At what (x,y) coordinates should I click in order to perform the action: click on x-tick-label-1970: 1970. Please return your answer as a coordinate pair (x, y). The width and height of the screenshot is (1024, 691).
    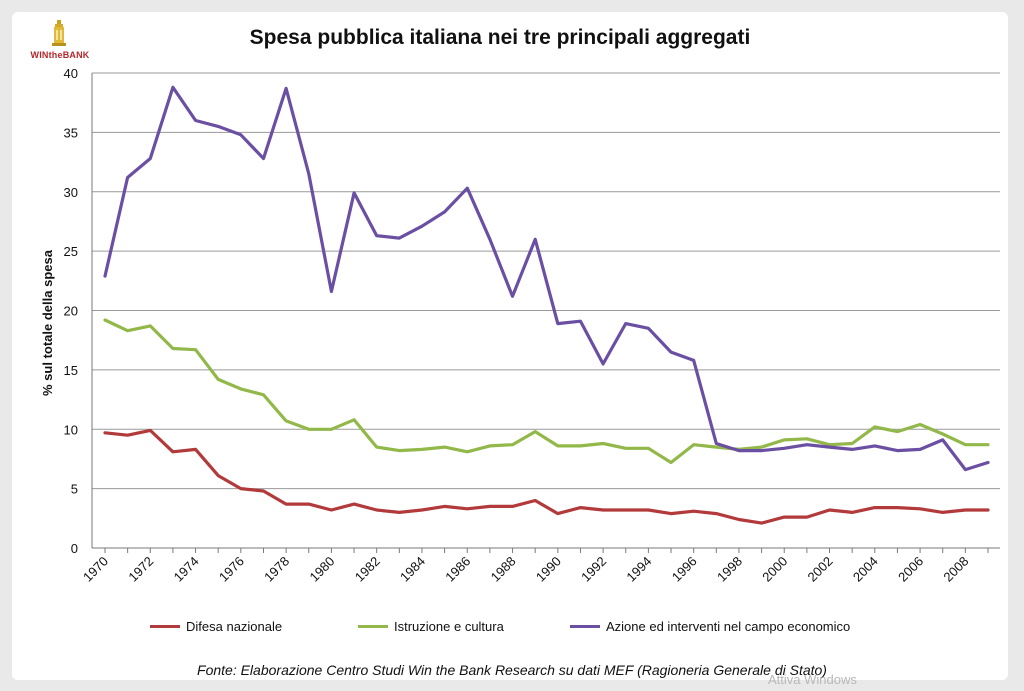
    Looking at the image, I should click on (95, 569).